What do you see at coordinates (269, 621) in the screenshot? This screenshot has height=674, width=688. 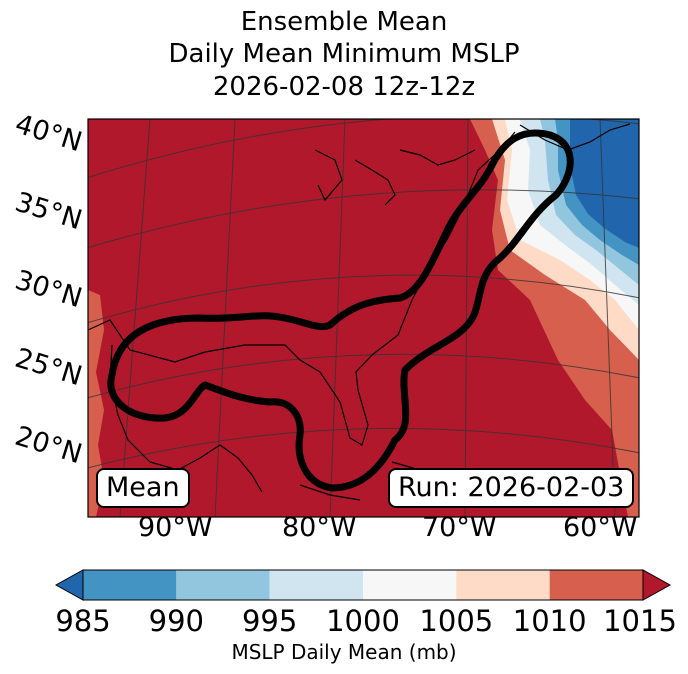 I see `colorbar-tick-label: 995` at bounding box center [269, 621].